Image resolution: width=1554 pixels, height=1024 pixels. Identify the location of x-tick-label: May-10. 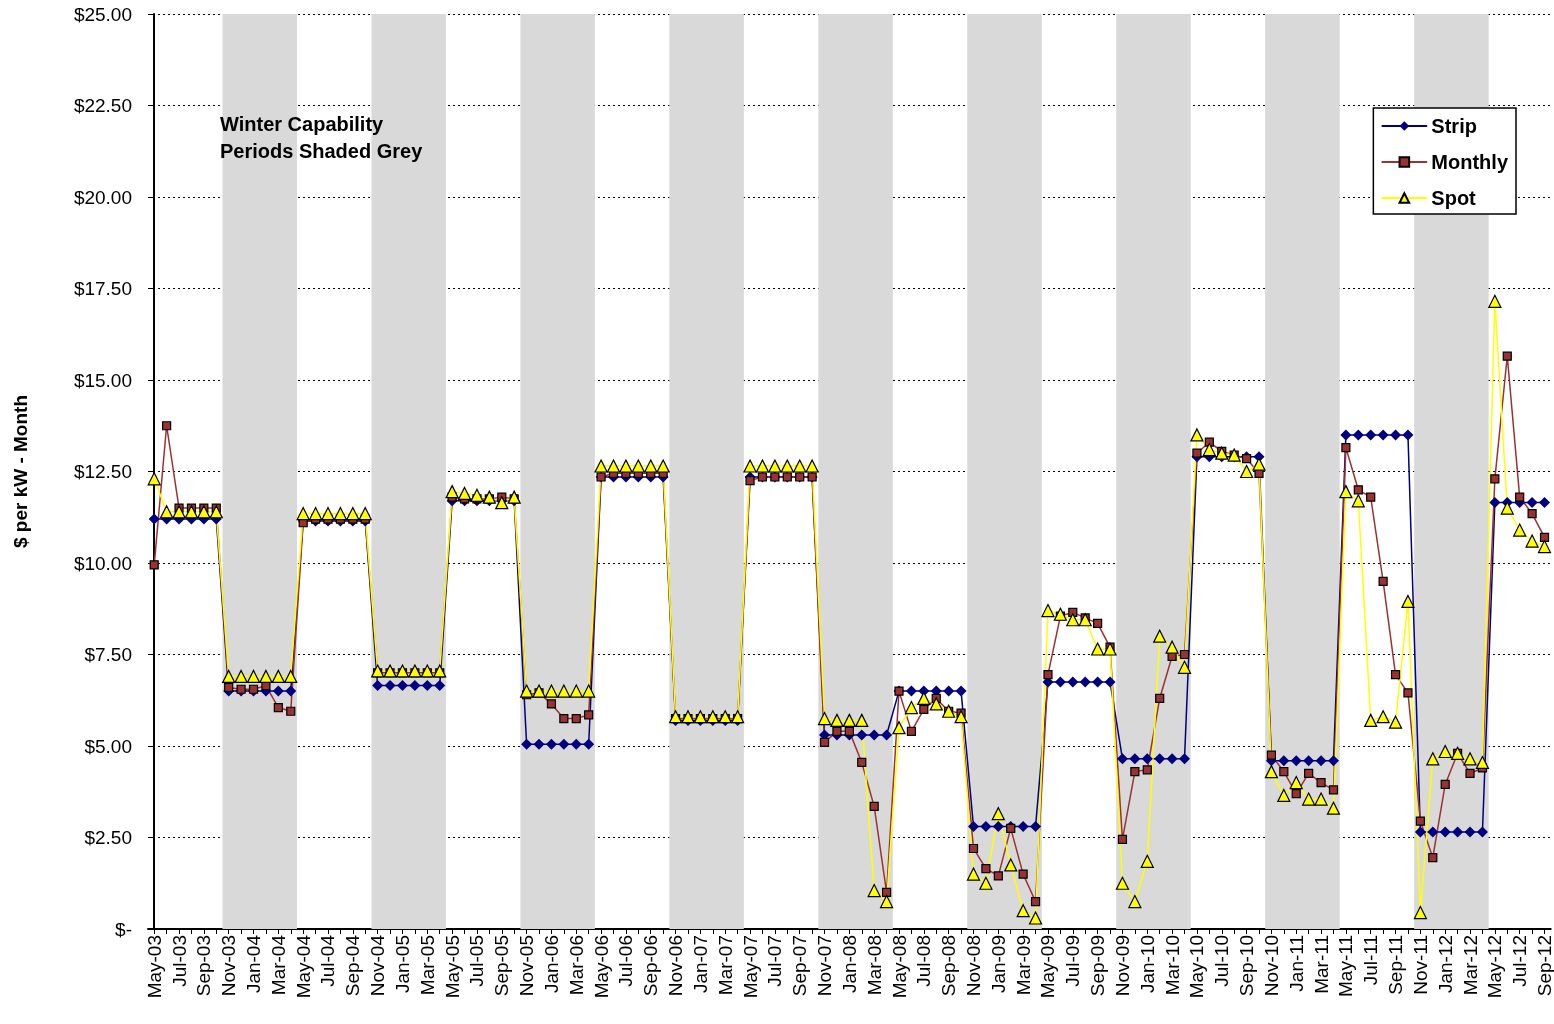
(1197, 967).